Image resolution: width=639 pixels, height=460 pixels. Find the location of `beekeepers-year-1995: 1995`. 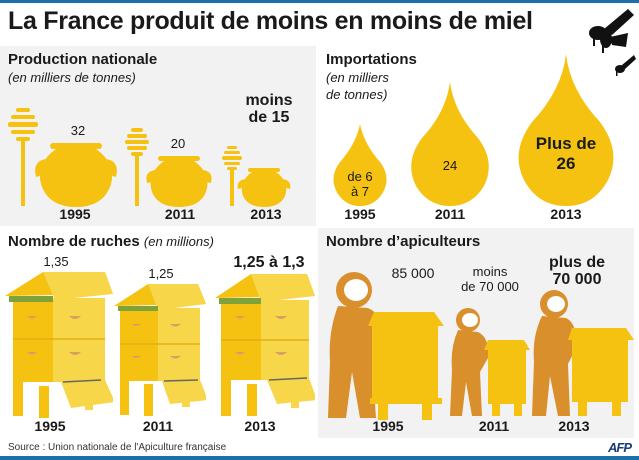

beekeepers-year-1995: 1995 is located at coordinates (388, 426).